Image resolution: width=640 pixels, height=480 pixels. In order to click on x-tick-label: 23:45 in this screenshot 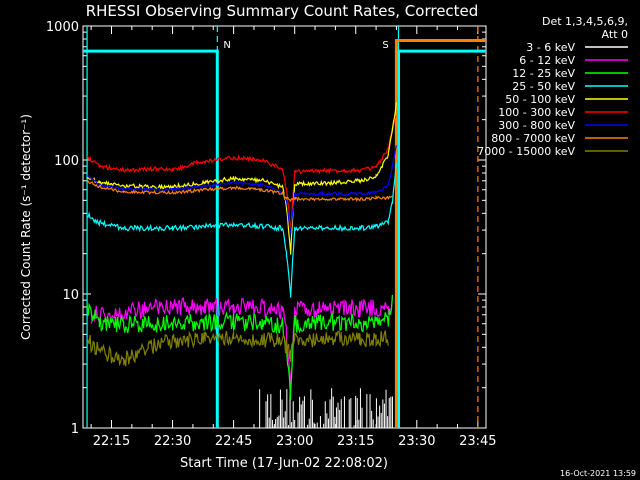, I will do `click(477, 441)`.